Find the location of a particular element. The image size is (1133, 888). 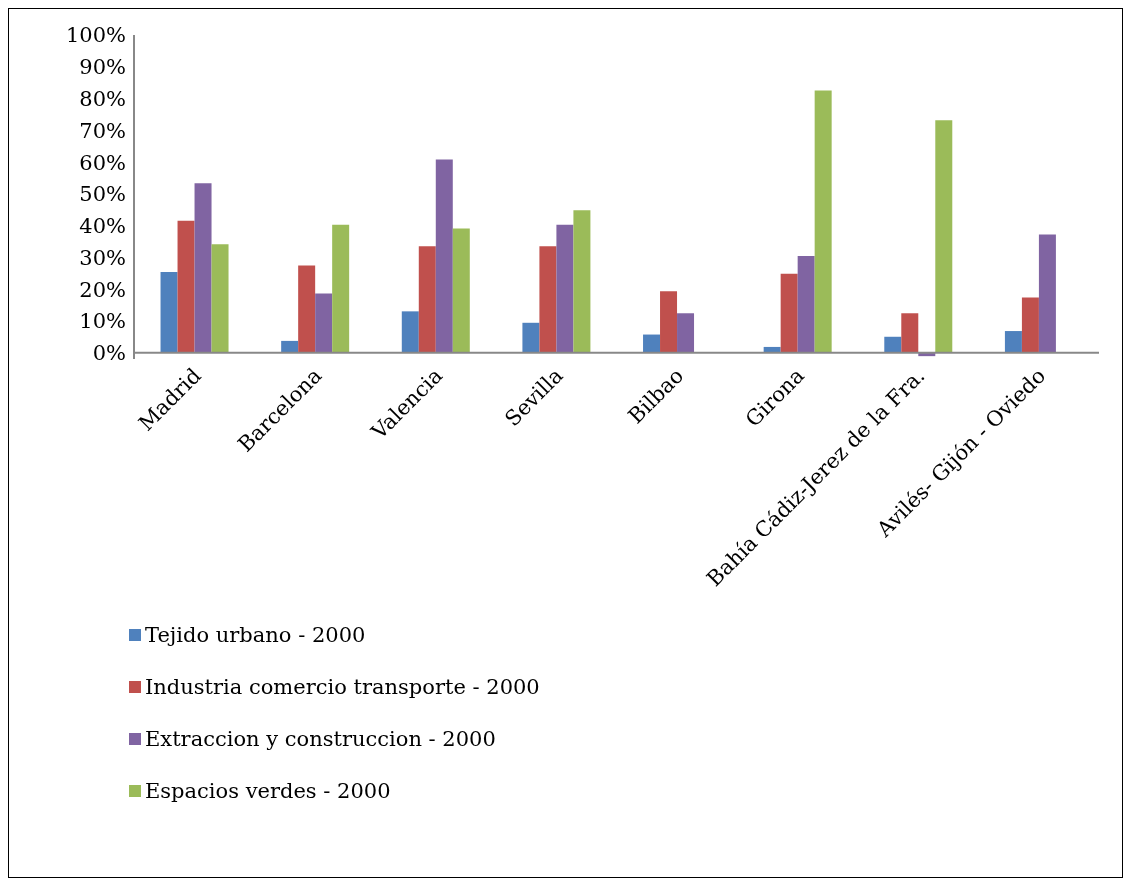

y-tick-label: 0% is located at coordinates (109, 353).